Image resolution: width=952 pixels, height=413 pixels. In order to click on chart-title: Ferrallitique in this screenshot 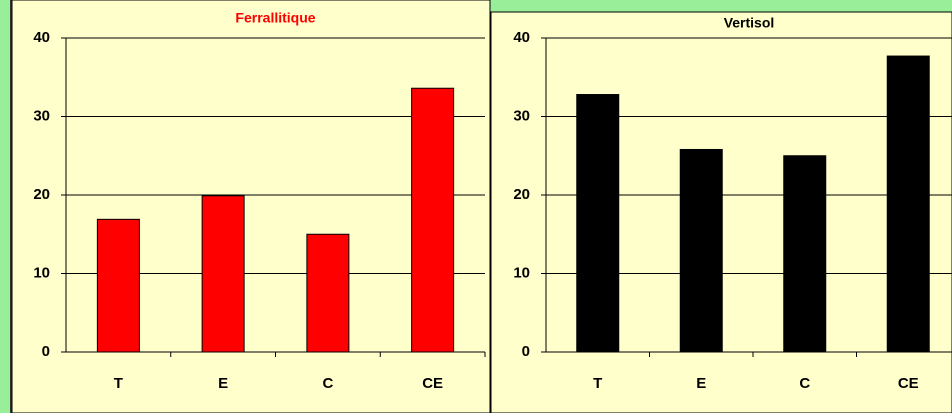, I will do `click(275, 18)`.